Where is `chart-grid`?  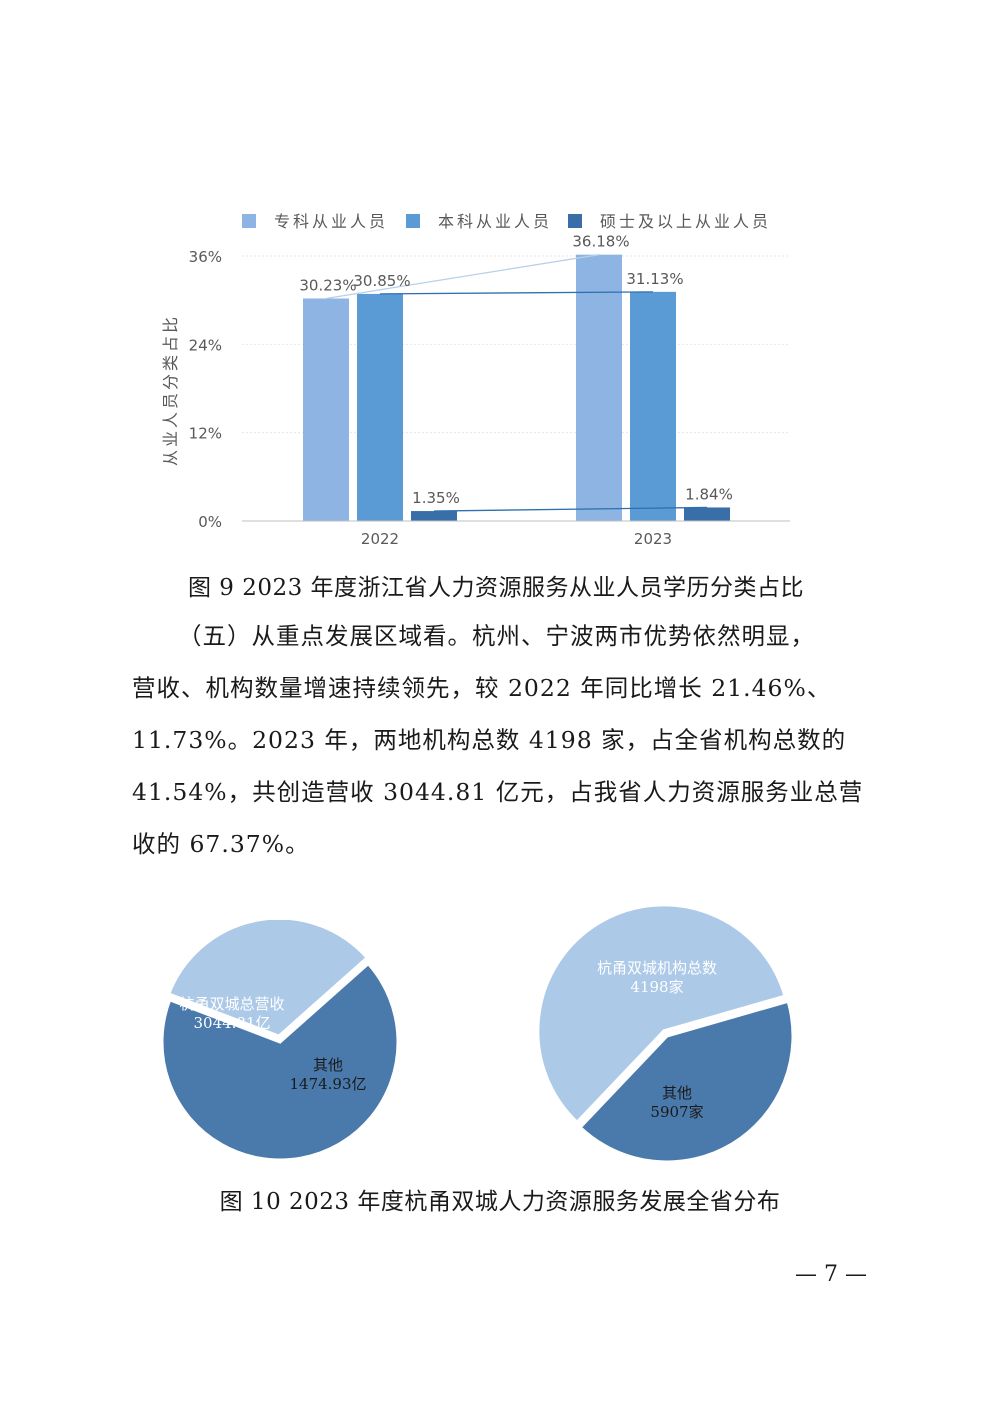
chart-grid is located at coordinates (516, 344).